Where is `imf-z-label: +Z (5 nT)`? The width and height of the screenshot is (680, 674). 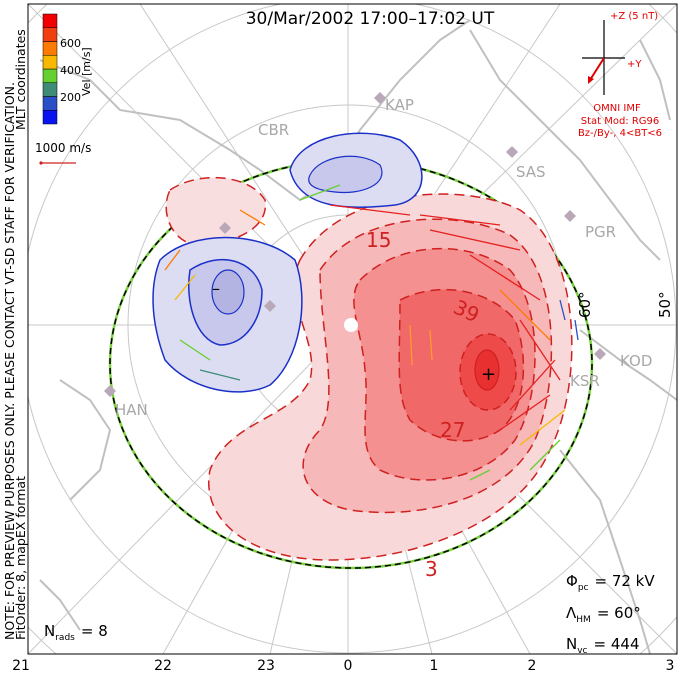 imf-z-label: +Z (5 nT) is located at coordinates (634, 16).